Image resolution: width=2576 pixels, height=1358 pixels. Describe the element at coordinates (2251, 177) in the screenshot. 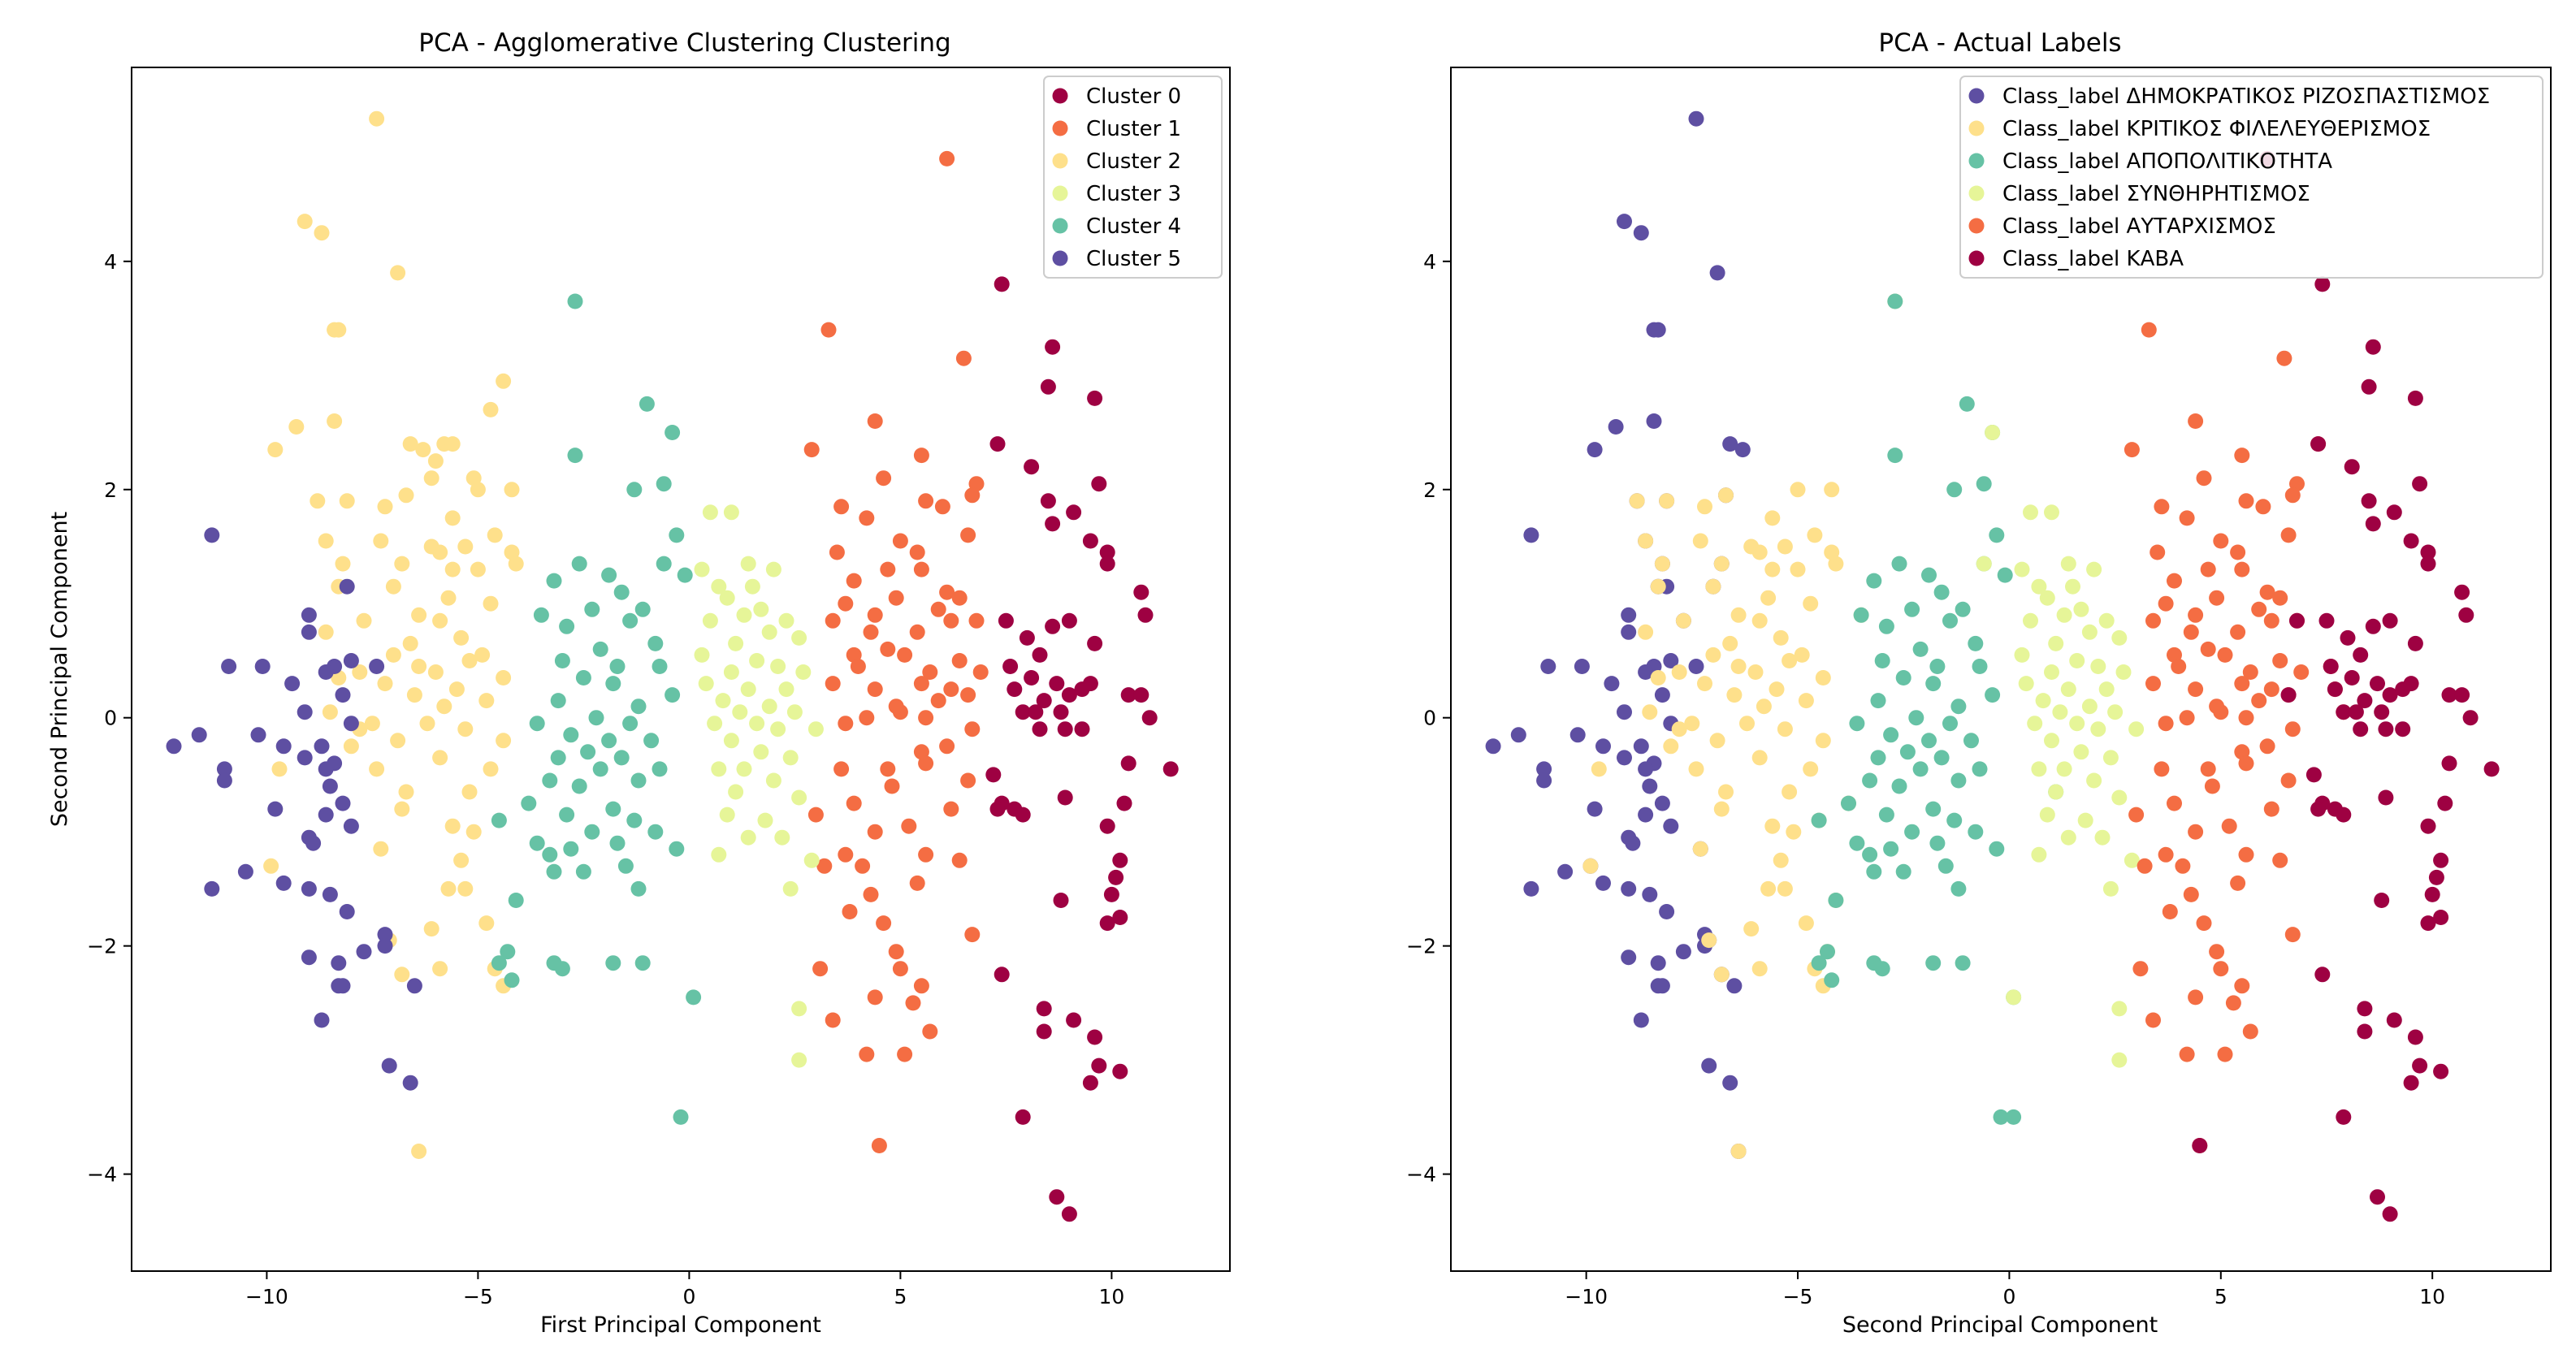

I see `right-legend-frame` at that location.